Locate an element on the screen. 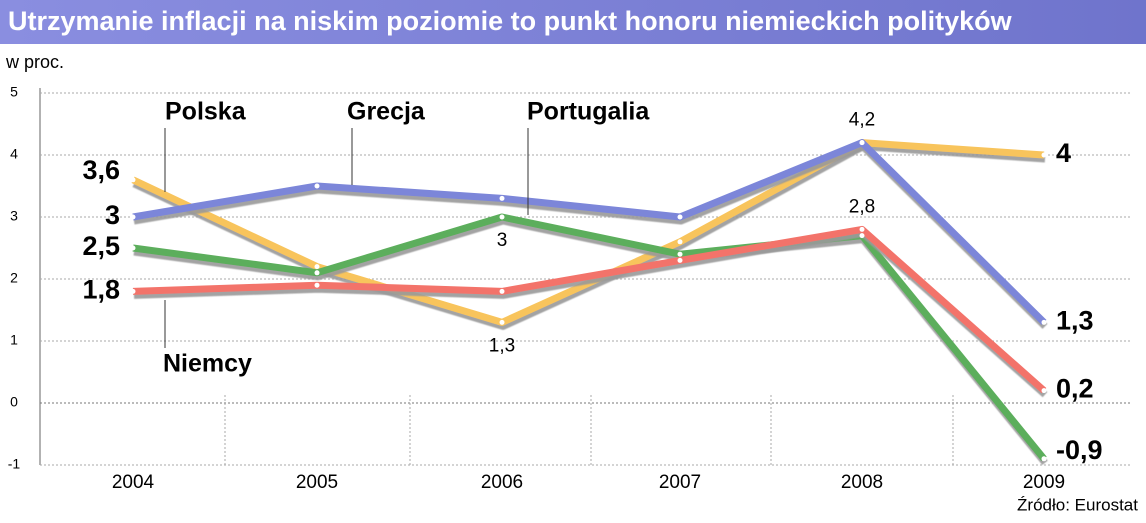  subtitle: w proc. is located at coordinates (34, 62).